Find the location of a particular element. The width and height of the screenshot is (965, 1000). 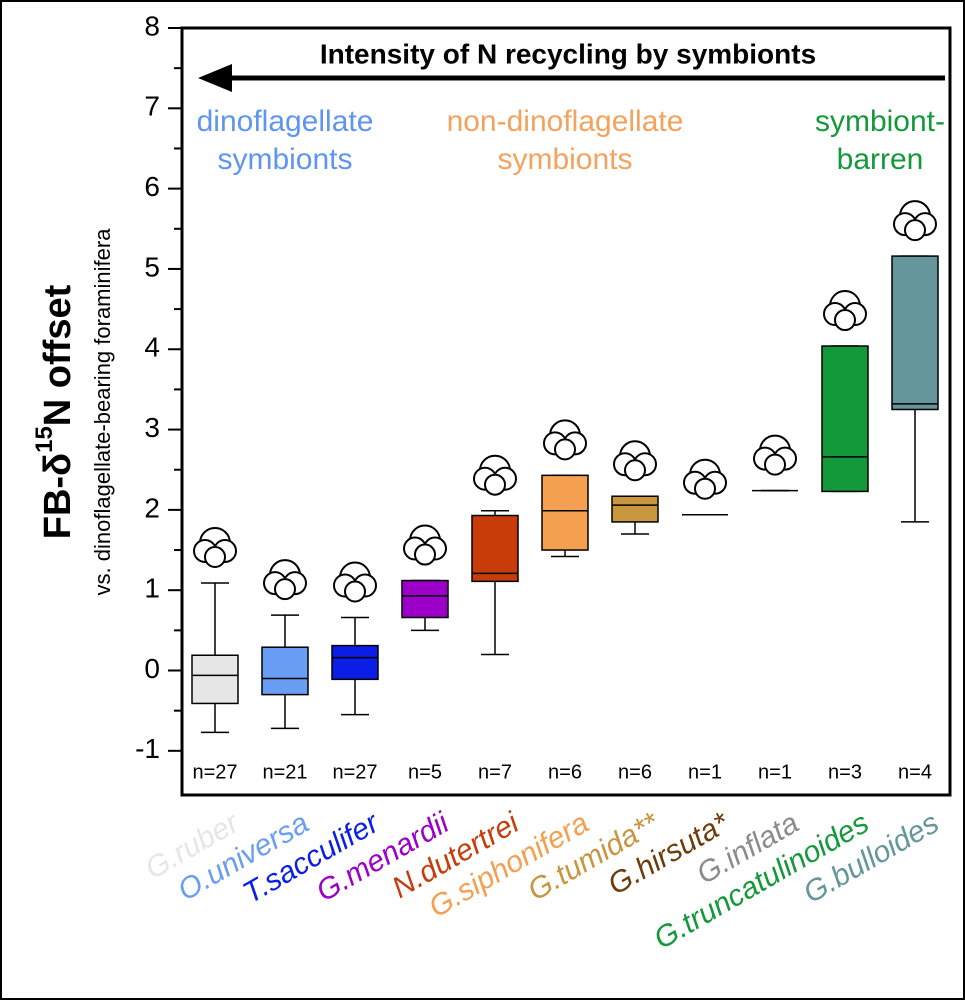

y-tick-label: 7 is located at coordinates (152, 106).